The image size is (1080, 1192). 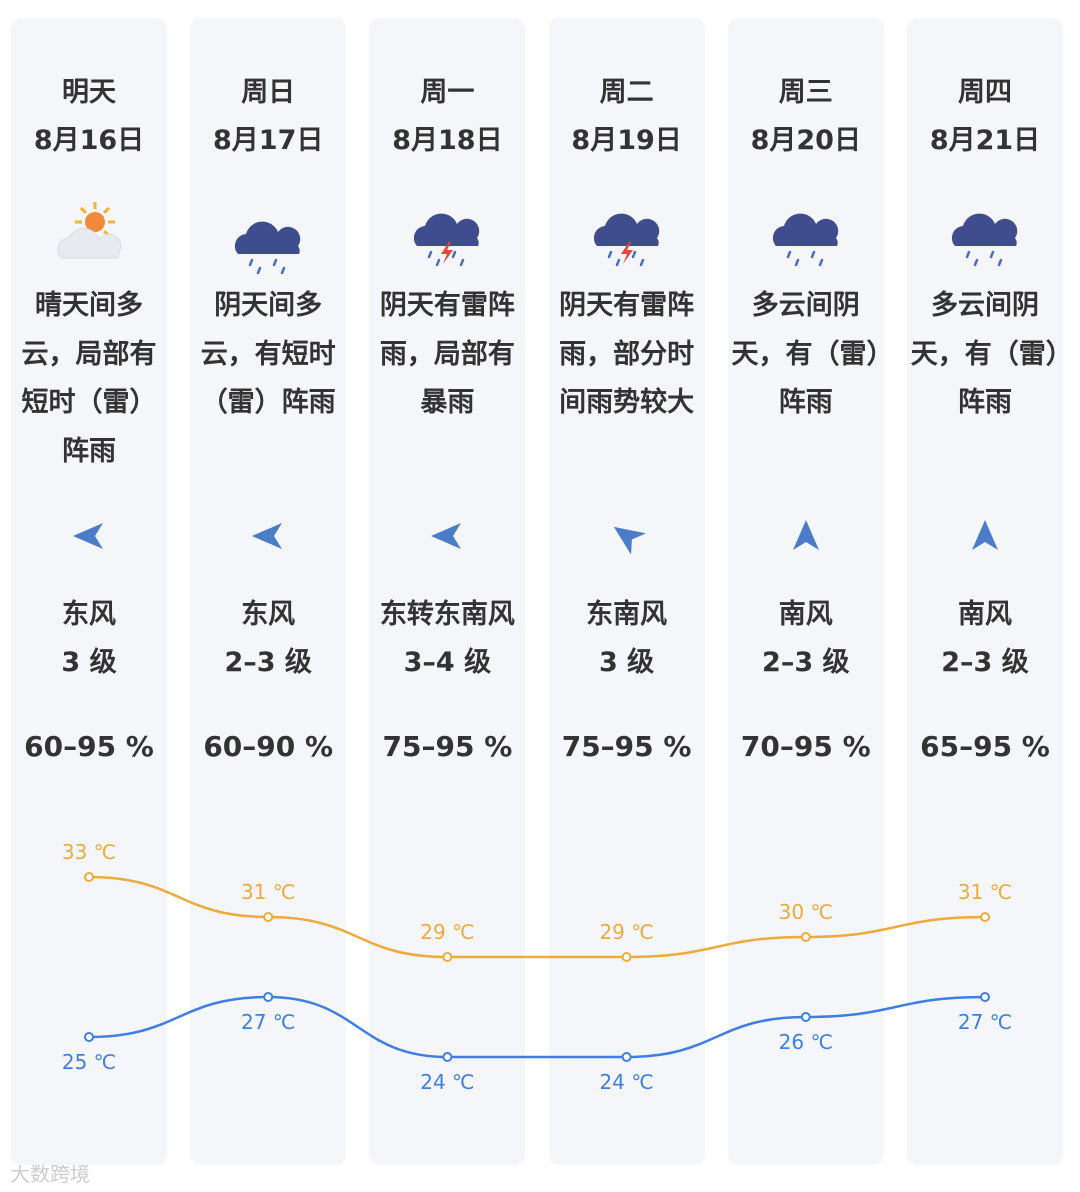 What do you see at coordinates (447, 140) in the screenshot?
I see `date: 8月18日` at bounding box center [447, 140].